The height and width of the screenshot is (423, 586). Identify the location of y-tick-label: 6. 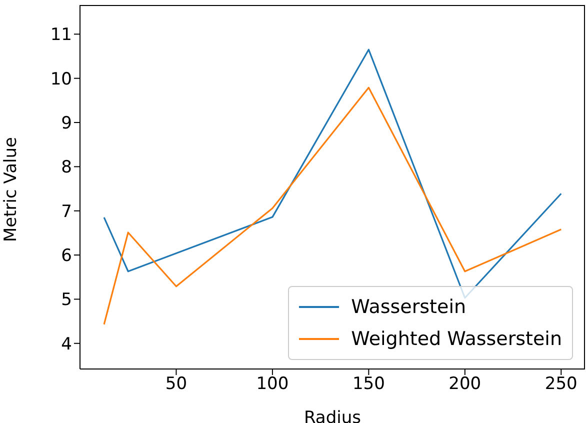
(66, 256).